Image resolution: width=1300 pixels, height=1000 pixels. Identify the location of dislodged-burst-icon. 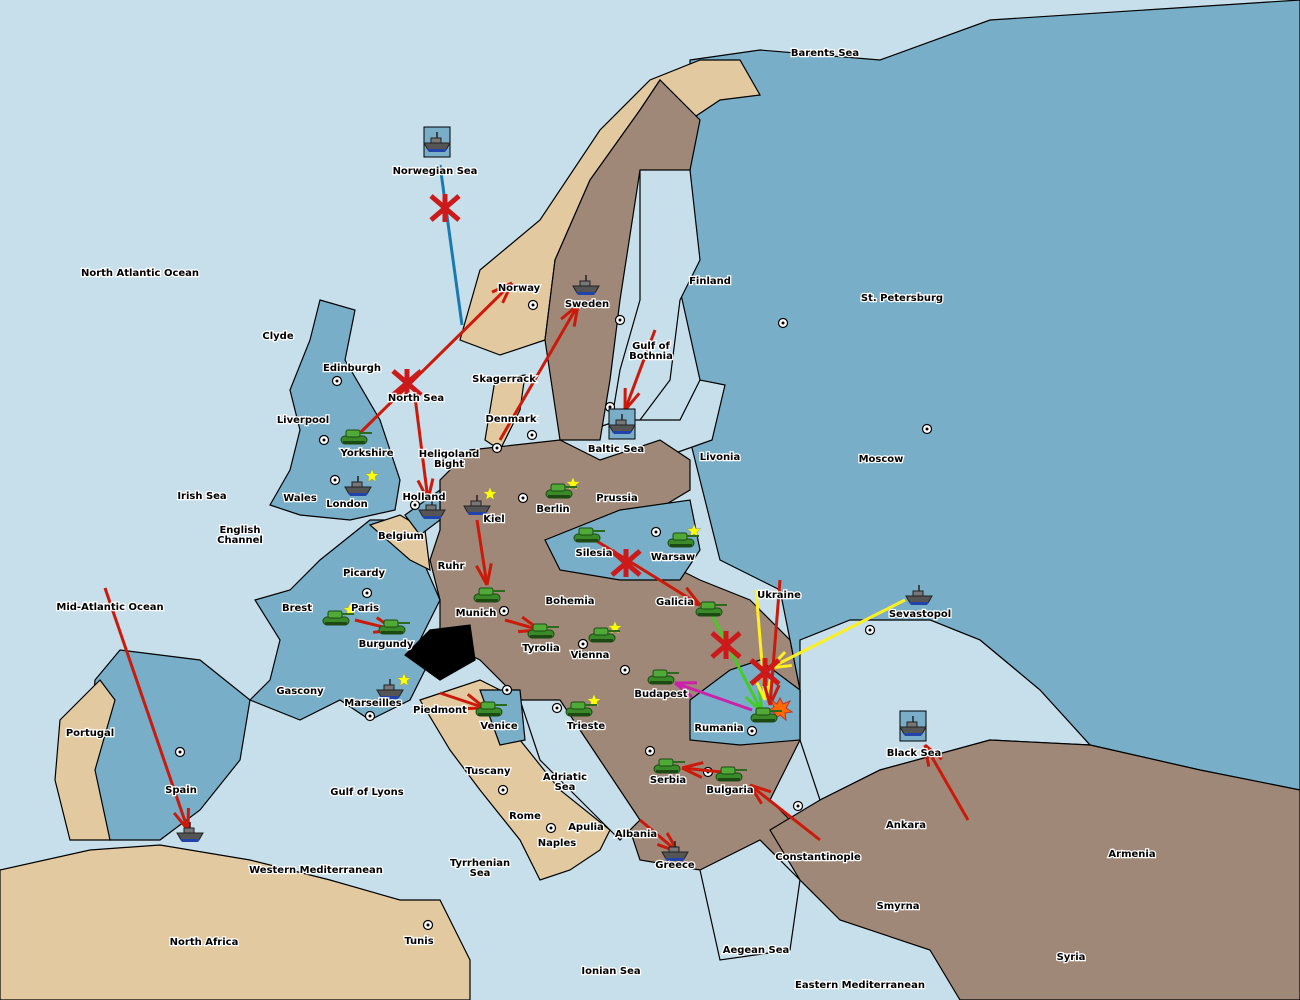
(780, 709).